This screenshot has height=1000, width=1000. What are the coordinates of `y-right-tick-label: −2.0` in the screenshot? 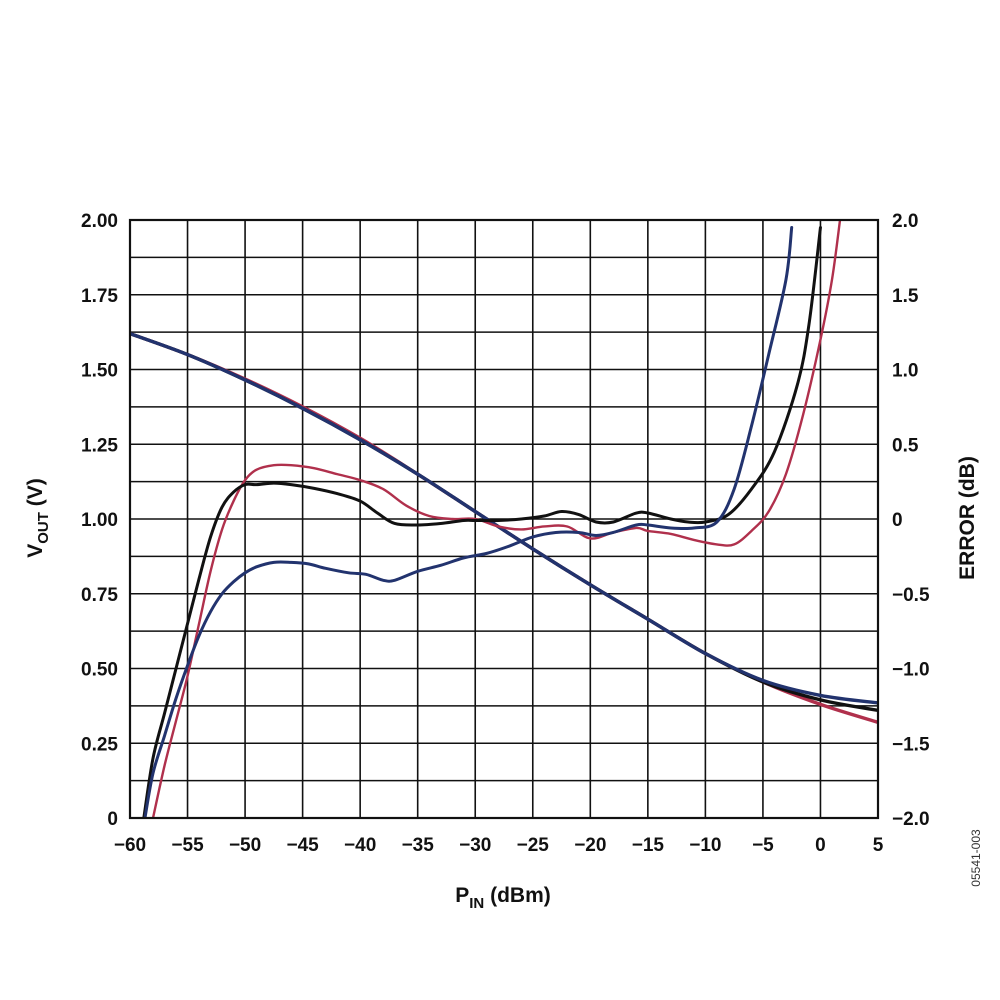 It's located at (911, 819).